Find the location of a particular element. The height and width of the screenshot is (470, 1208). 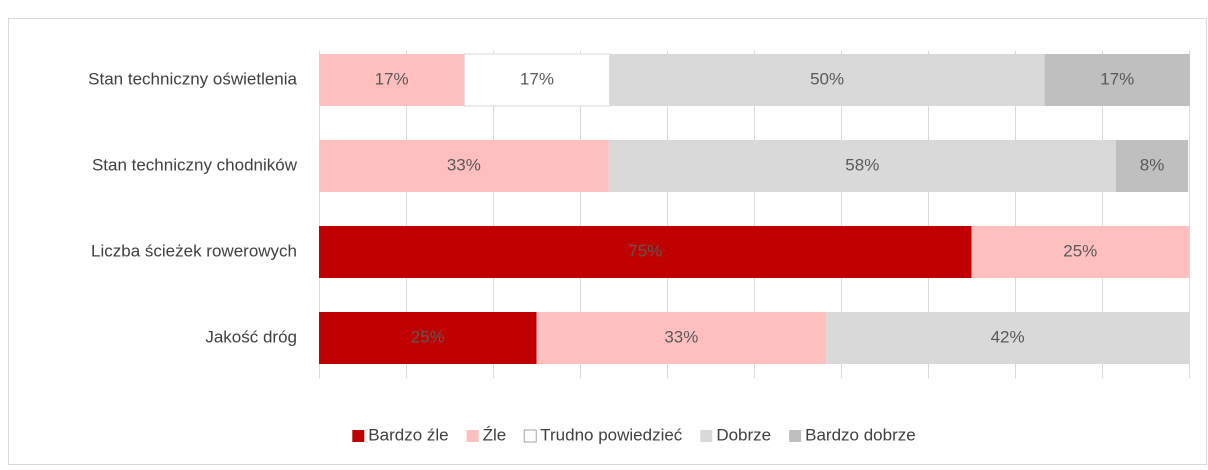

y-tick-label: Jakość dróg is located at coordinates (251, 336).